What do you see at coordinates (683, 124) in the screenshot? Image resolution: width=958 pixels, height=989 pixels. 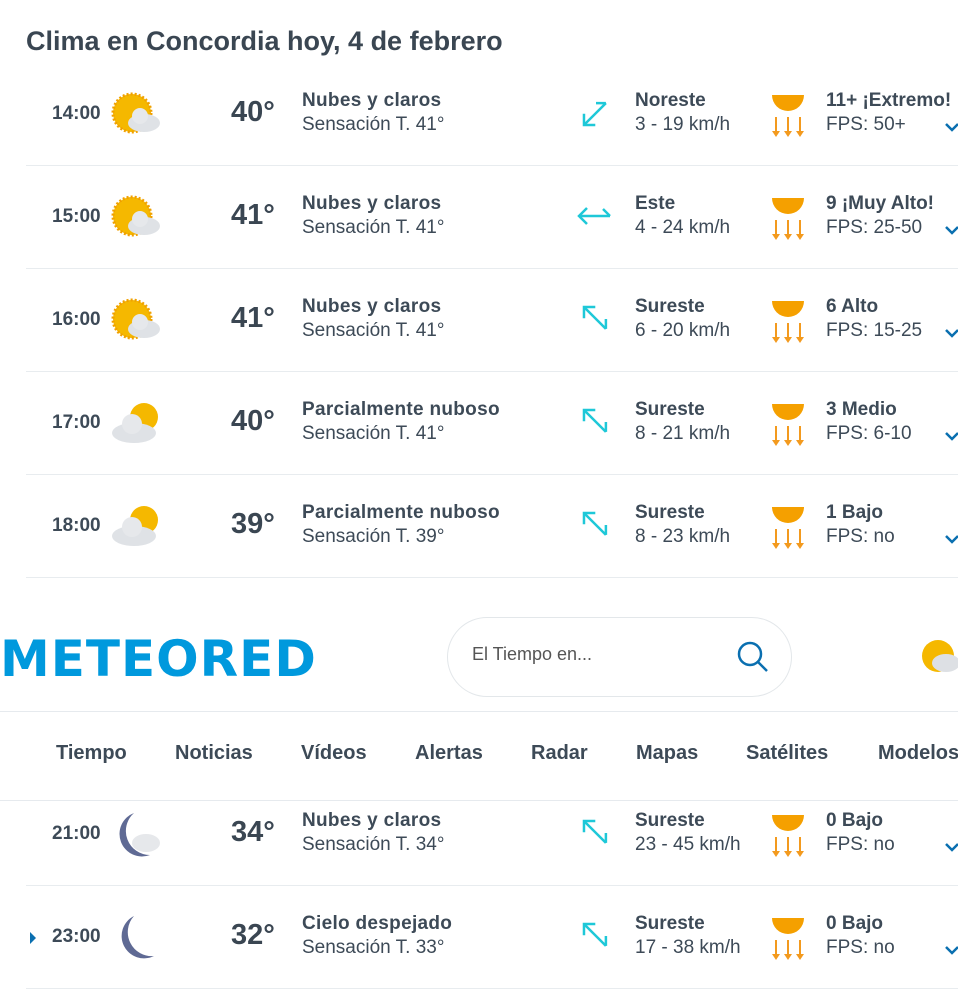 I see `wind-speed: 3 - 19 km/h` at bounding box center [683, 124].